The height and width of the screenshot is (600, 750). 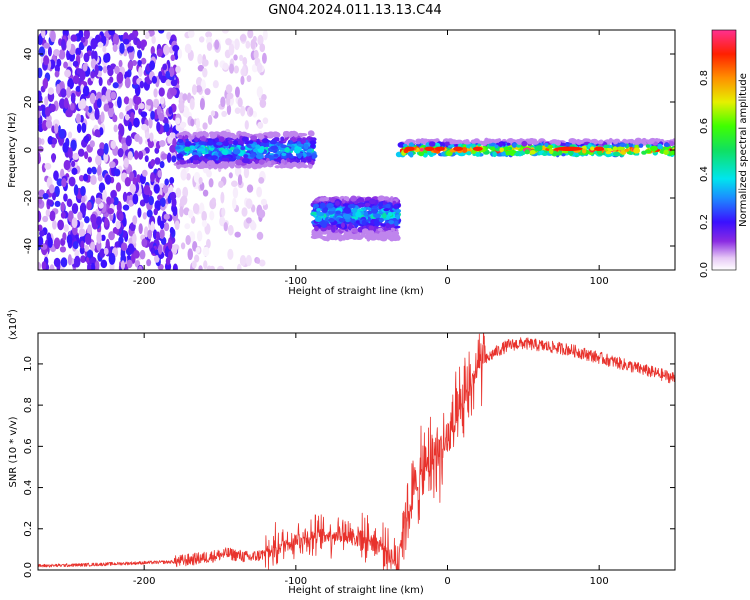 I want to click on snr-y-tick-label: 0.2, so click(x=28, y=529).